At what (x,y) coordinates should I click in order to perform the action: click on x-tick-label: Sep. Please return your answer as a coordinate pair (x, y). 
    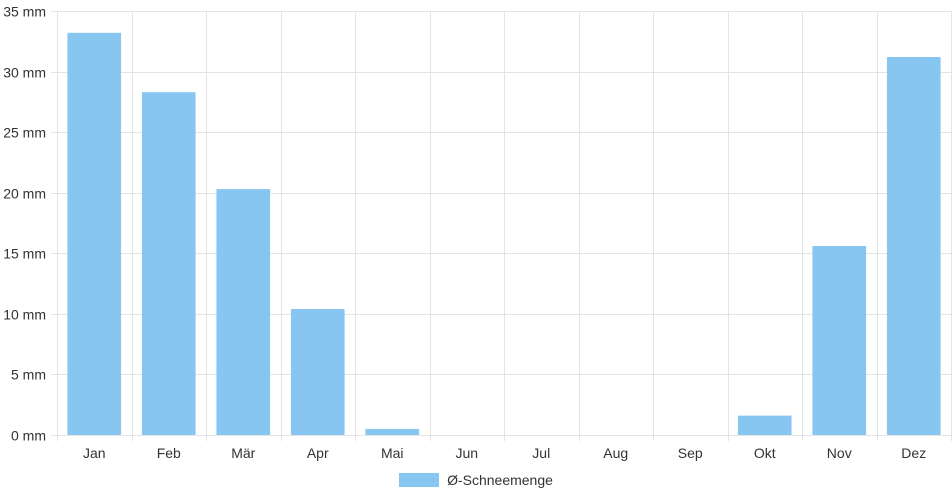
    Looking at the image, I should click on (690, 453).